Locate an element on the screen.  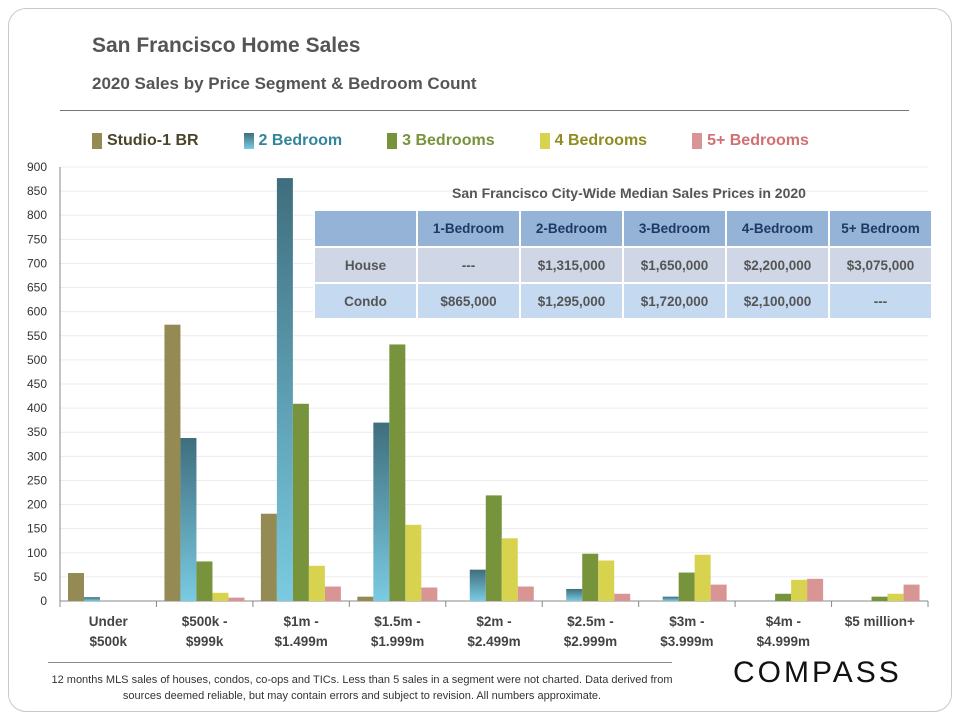
x-tick-label: $500k - is located at coordinates (205, 621).